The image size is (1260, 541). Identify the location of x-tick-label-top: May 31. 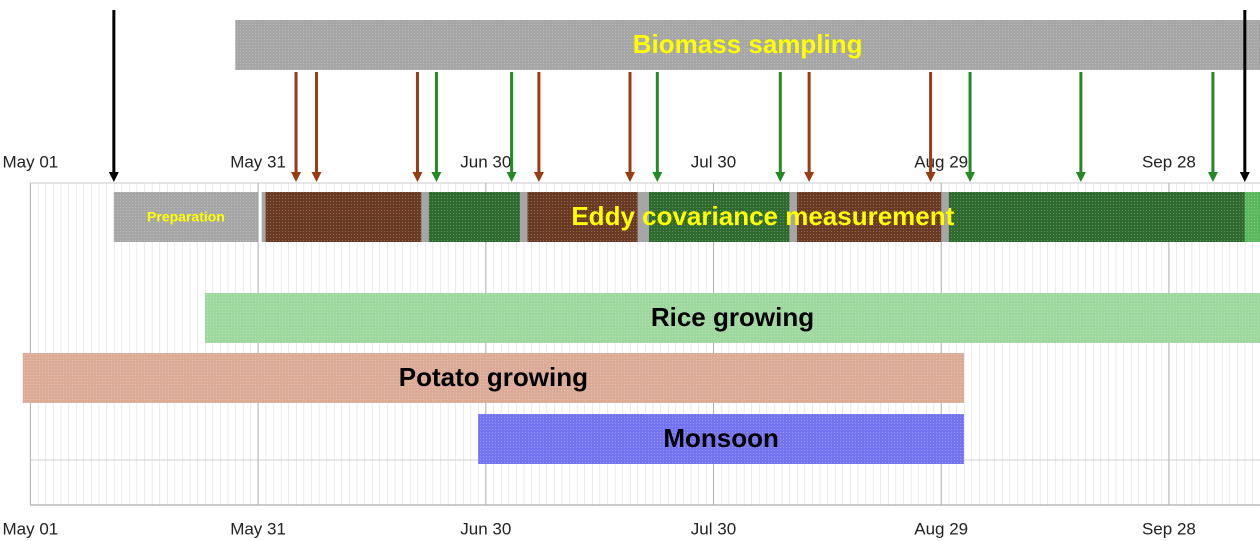
(258, 161).